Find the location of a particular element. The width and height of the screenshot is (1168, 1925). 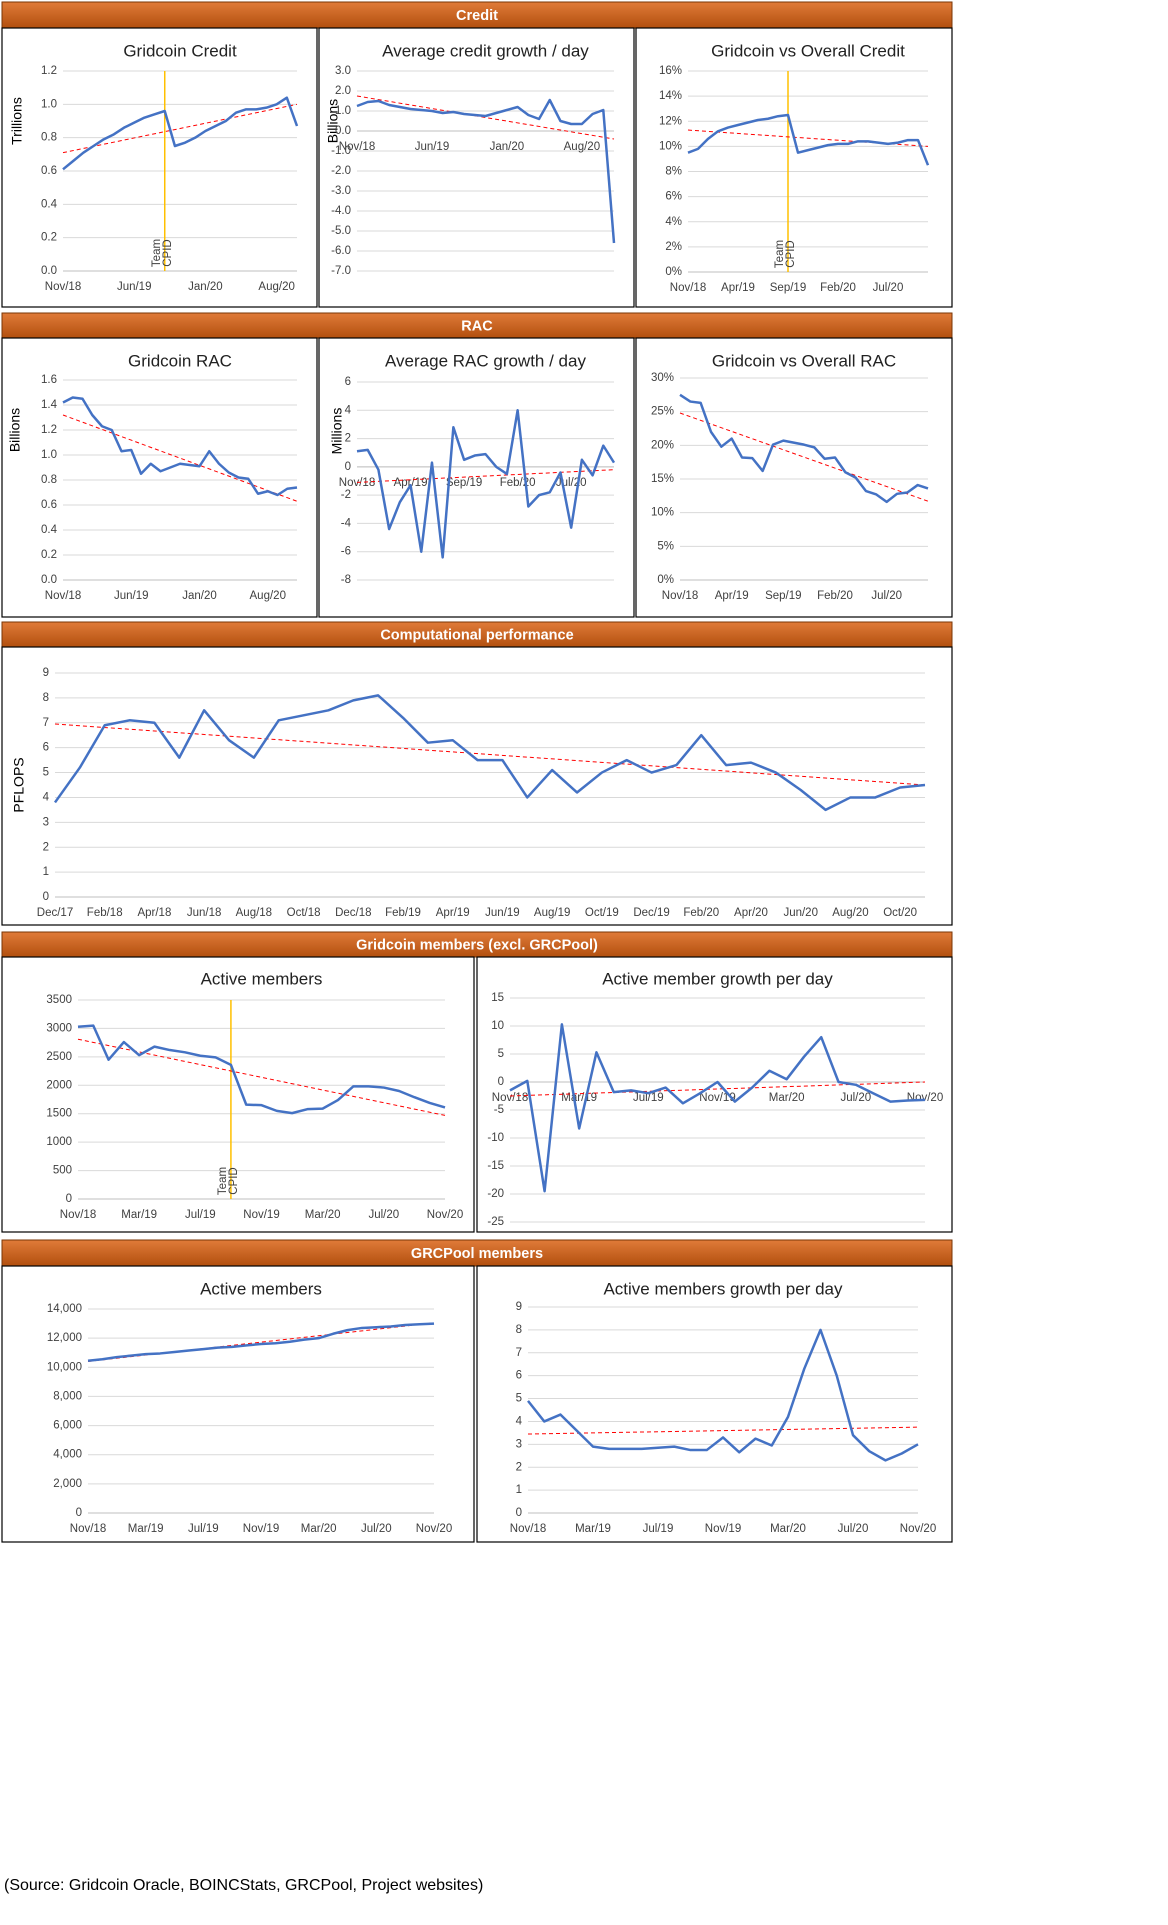

x-tick-label: Apr/20 is located at coordinates (751, 913).